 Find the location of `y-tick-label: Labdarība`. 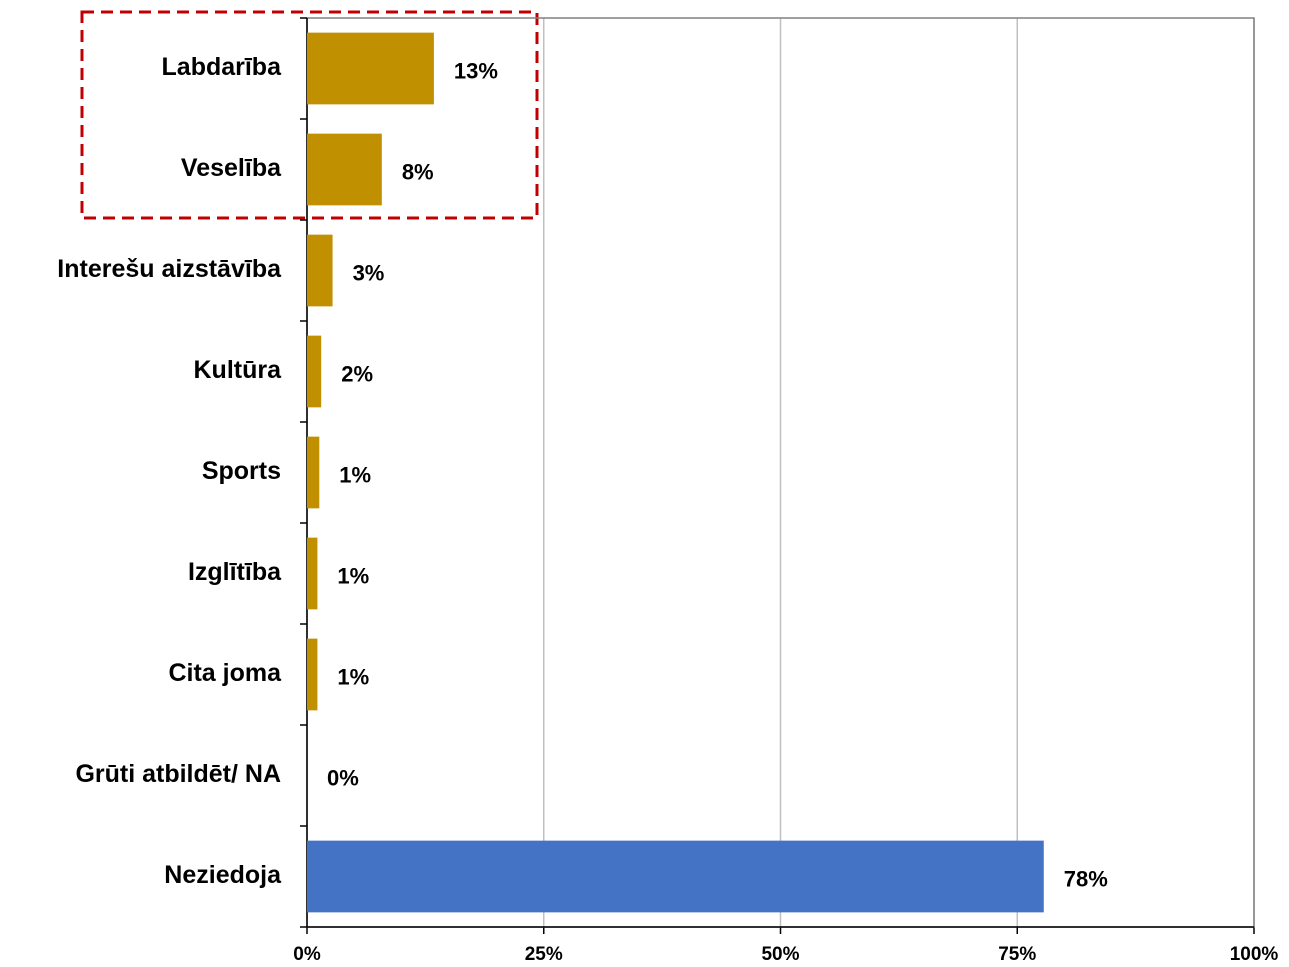

y-tick-label: Labdarība is located at coordinates (222, 67).